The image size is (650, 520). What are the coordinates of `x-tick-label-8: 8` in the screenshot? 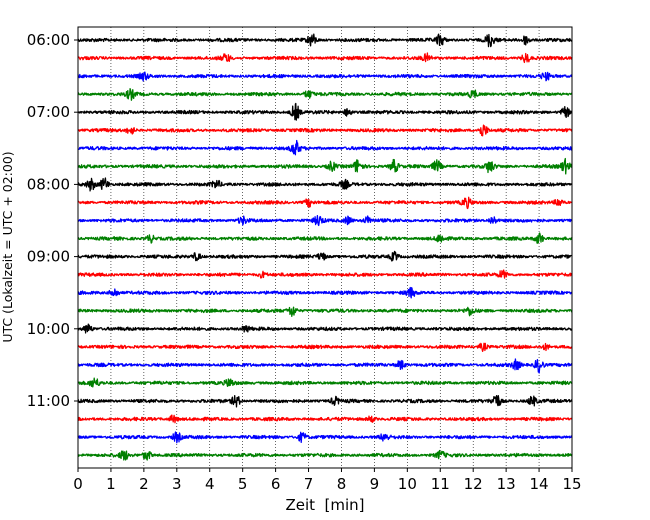 It's located at (342, 484).